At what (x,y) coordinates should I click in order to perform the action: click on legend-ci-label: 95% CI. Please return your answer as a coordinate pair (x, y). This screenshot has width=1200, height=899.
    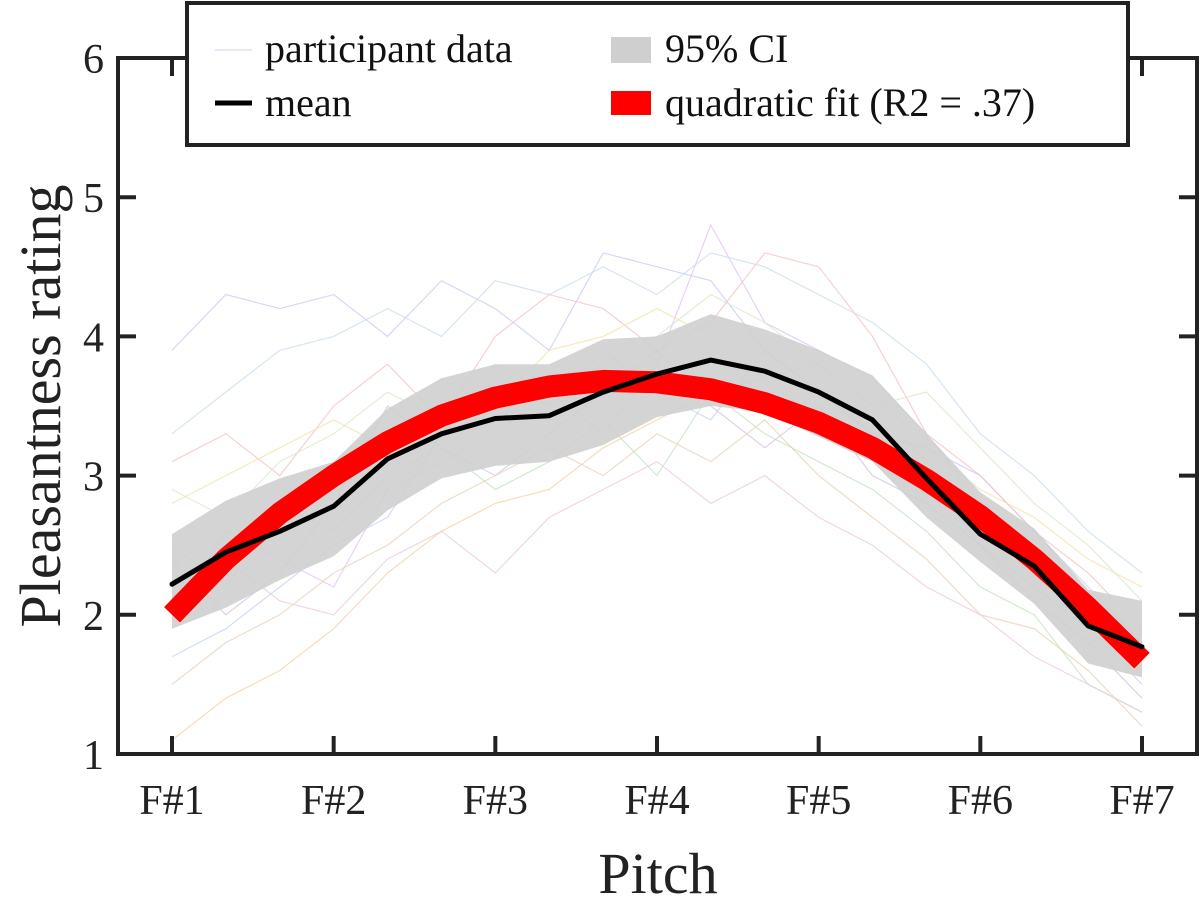
    Looking at the image, I should click on (726, 48).